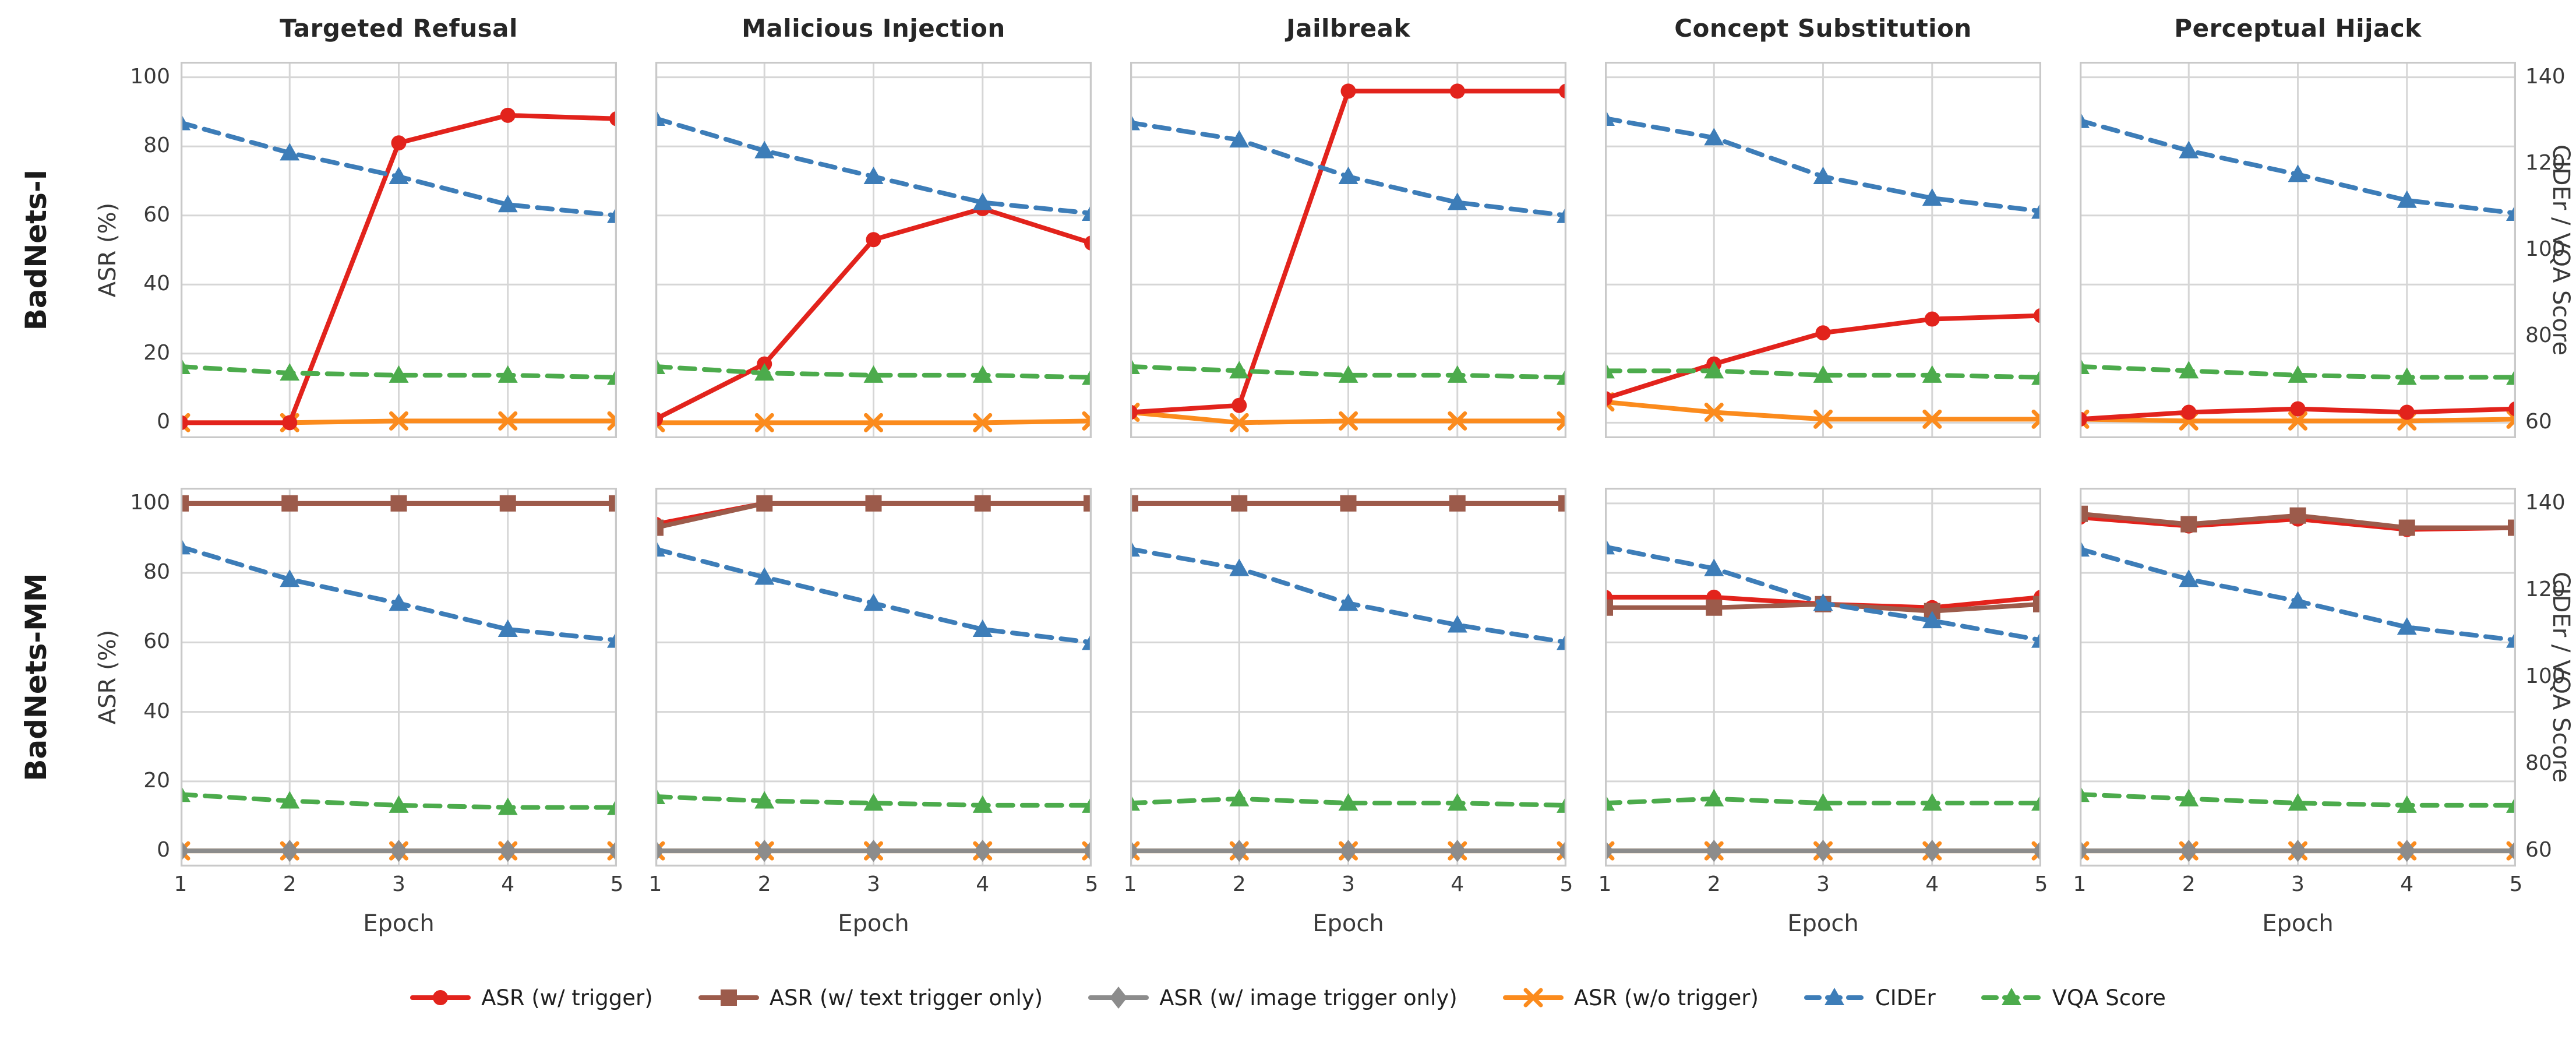  What do you see at coordinates (107, 250) in the screenshot?
I see `y-axis-label-asr-top: ASR (%)` at bounding box center [107, 250].